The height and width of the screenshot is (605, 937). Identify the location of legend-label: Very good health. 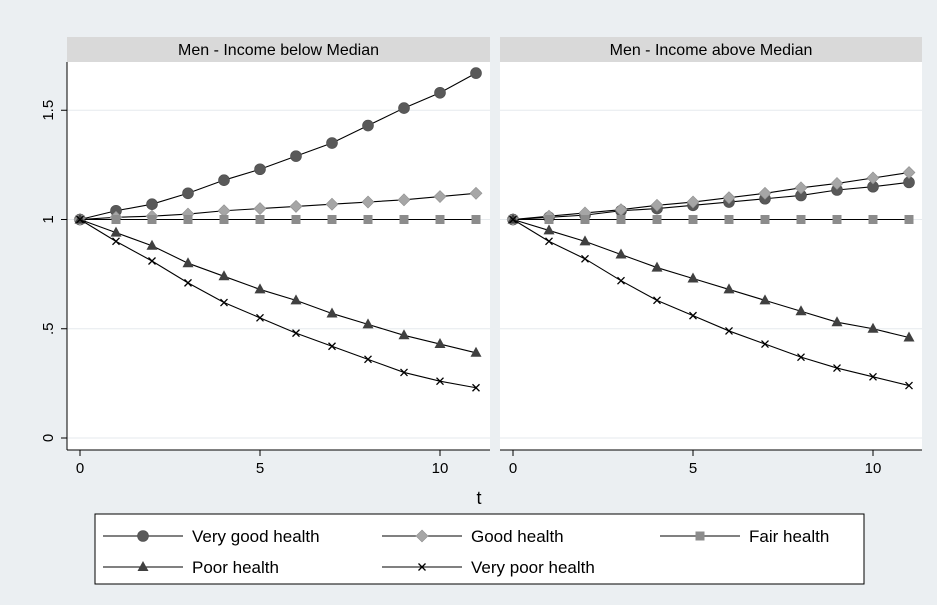
(256, 536).